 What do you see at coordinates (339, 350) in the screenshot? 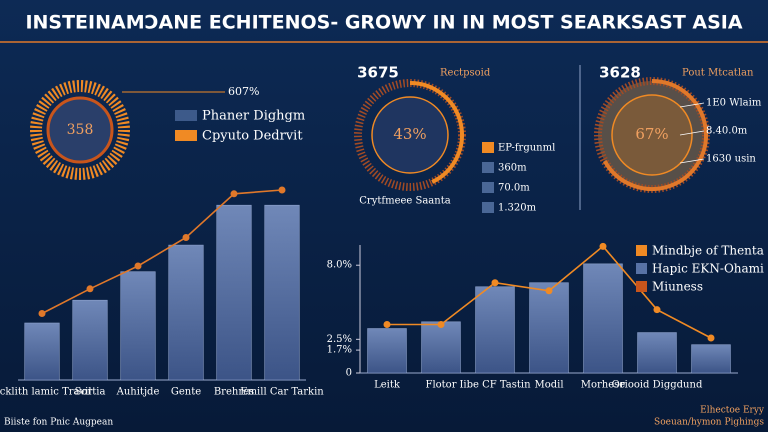
I see `y-tick-label: 1.7%` at bounding box center [339, 350].